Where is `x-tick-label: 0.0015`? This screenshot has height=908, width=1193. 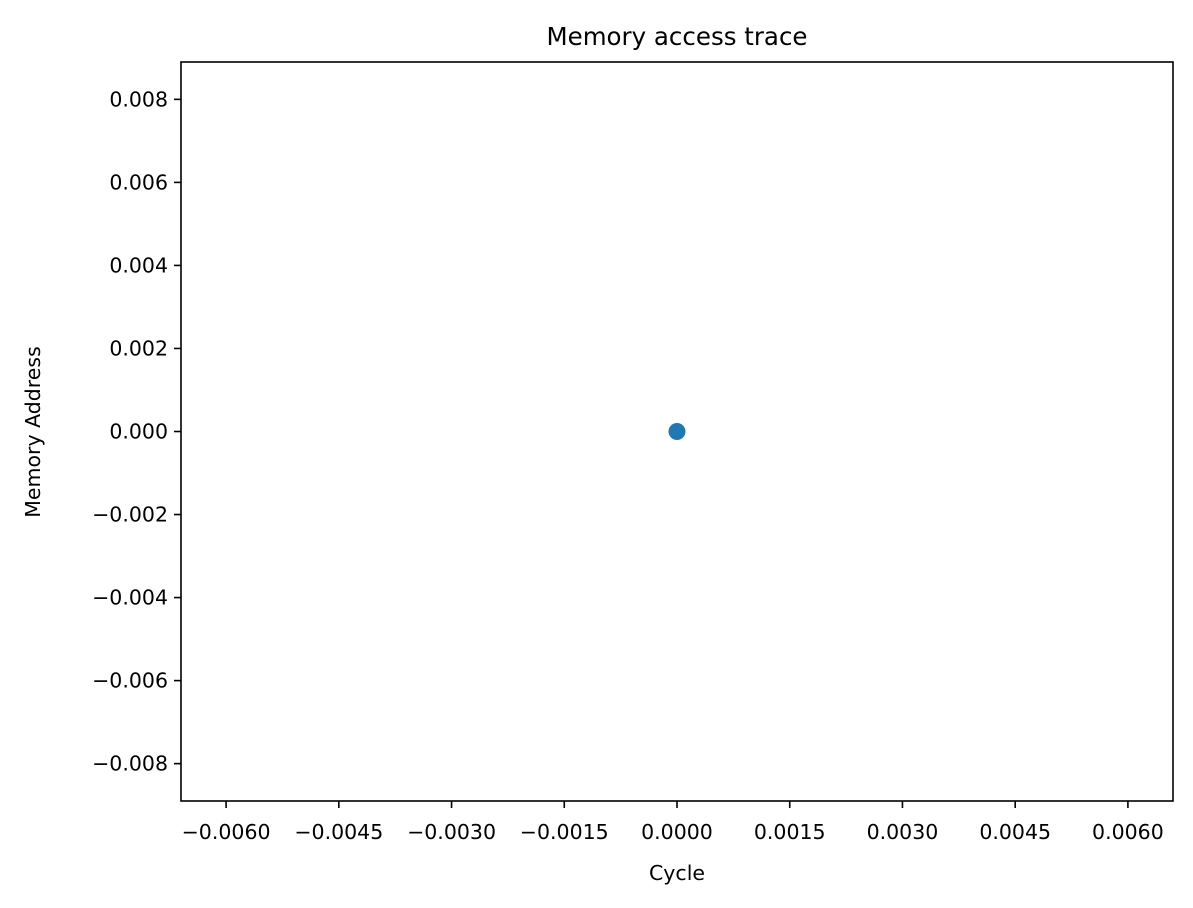
x-tick-label: 0.0015 is located at coordinates (790, 832).